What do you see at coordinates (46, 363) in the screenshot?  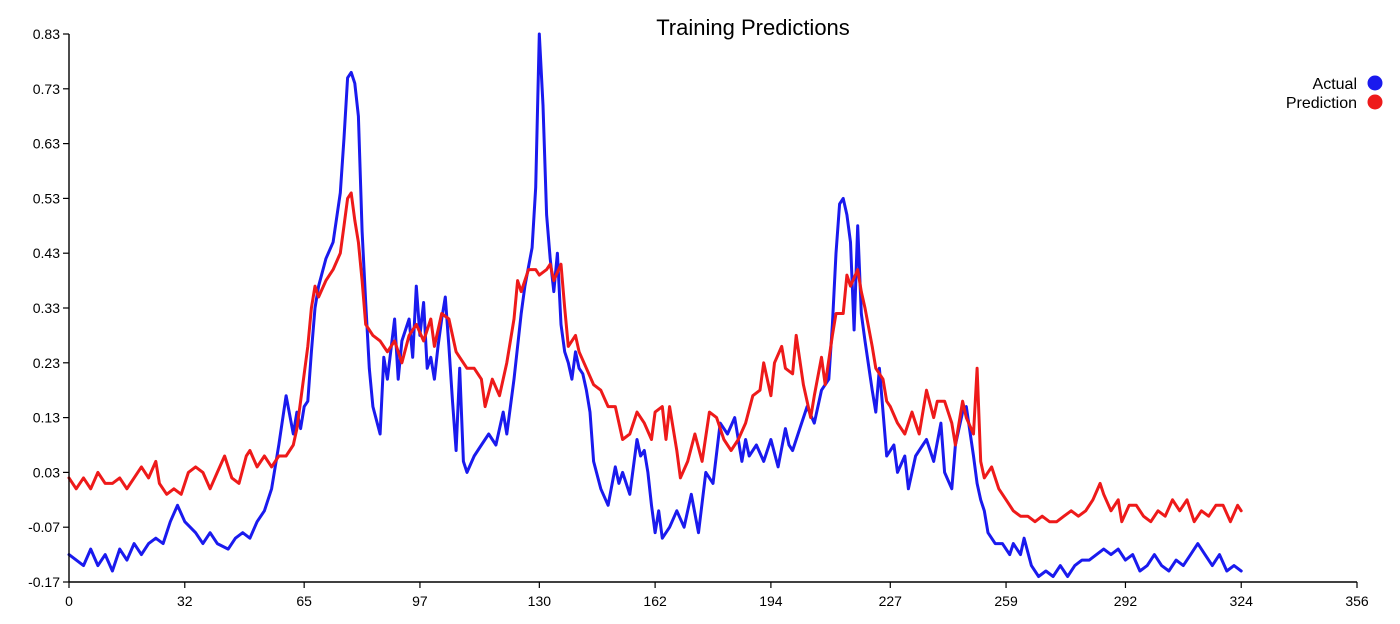 I see `y-tick-label: 0.23` at bounding box center [46, 363].